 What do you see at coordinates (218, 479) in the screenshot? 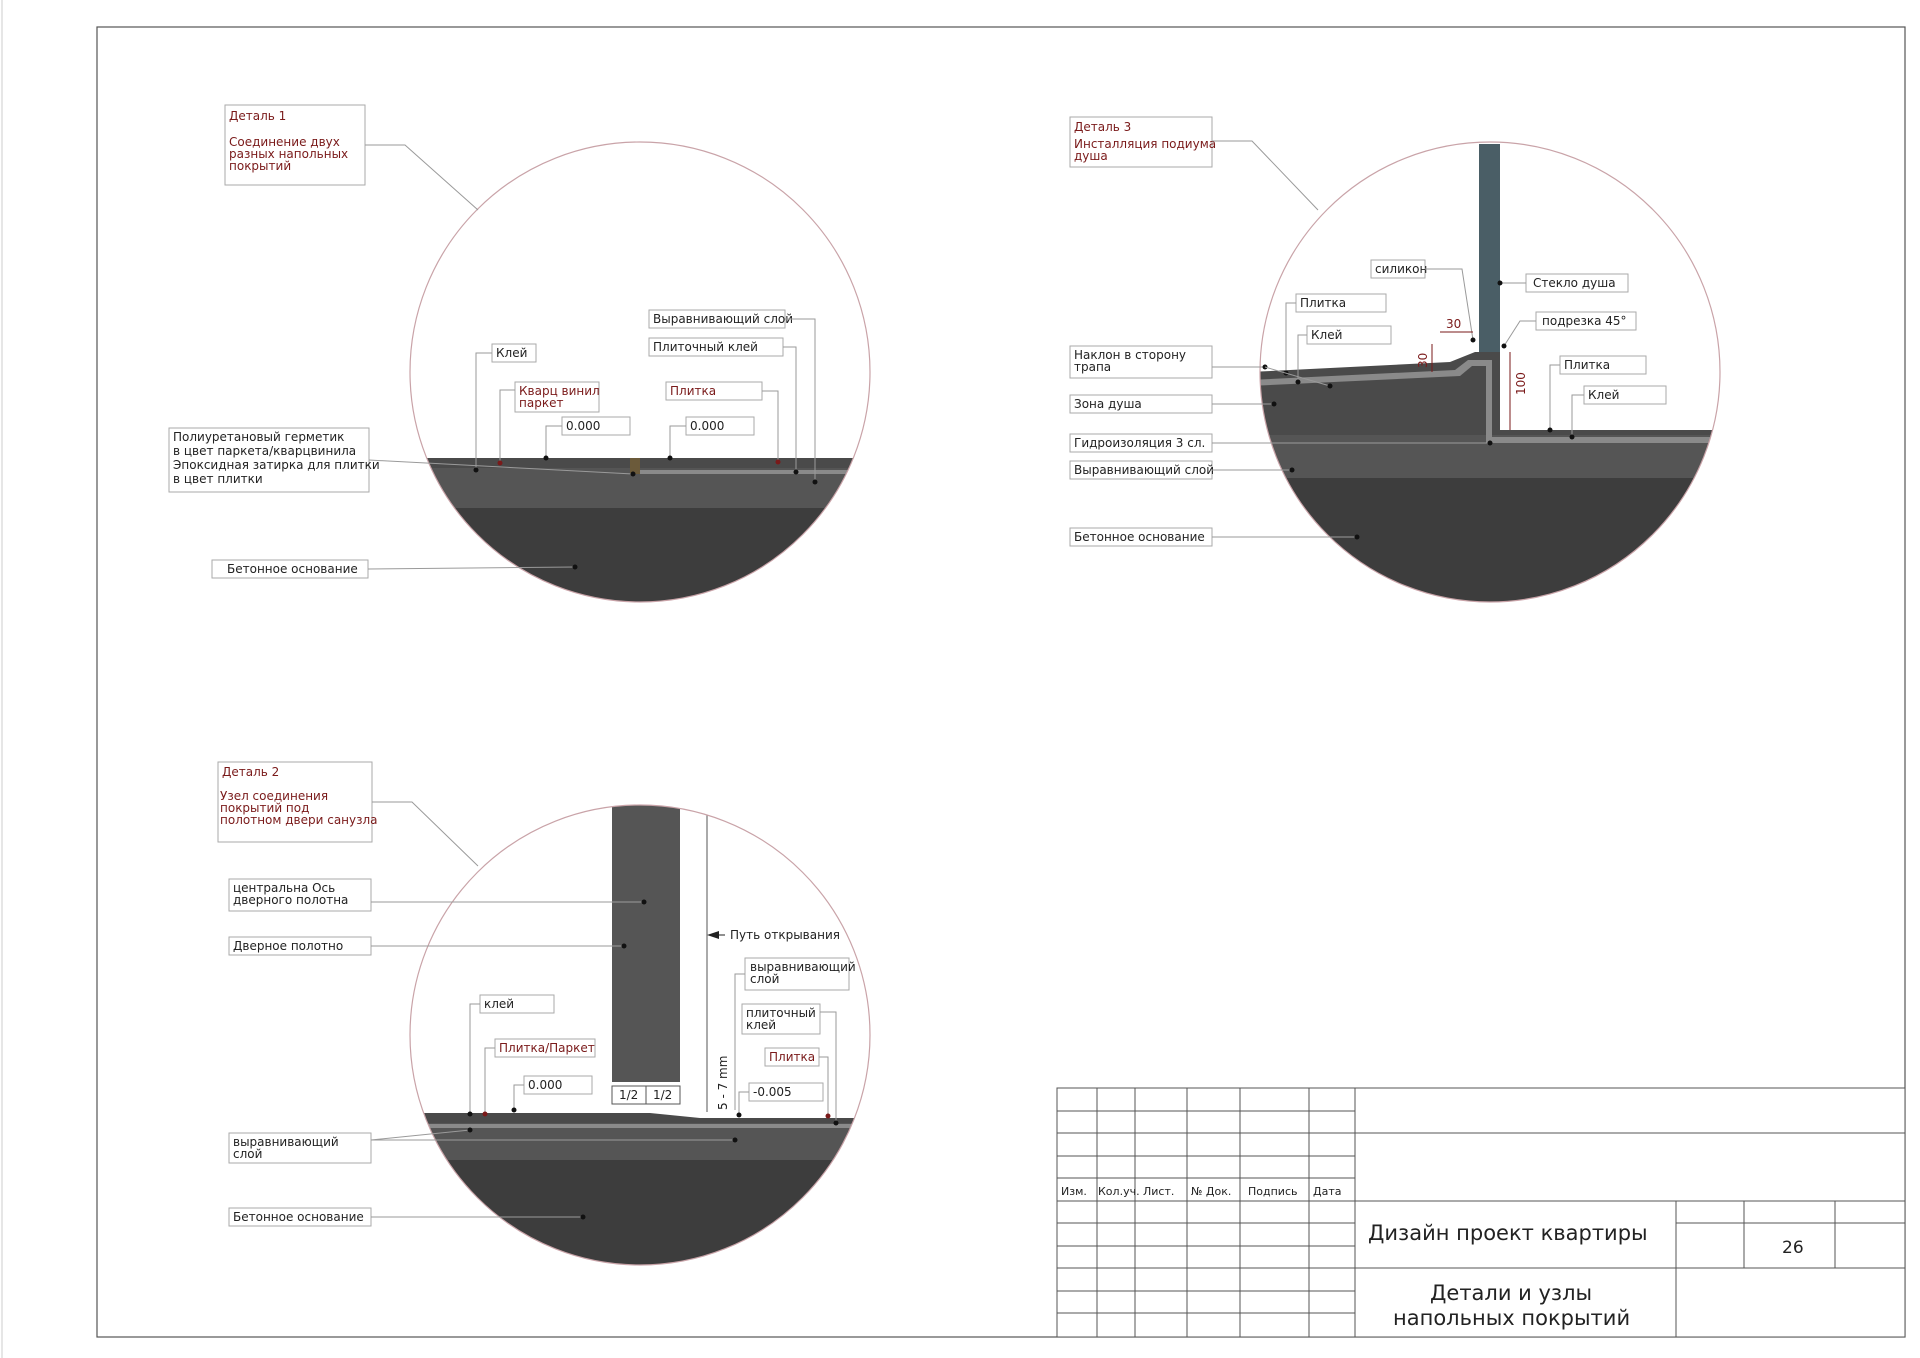
I see `label-germ-4: в цвет плитки` at bounding box center [218, 479].